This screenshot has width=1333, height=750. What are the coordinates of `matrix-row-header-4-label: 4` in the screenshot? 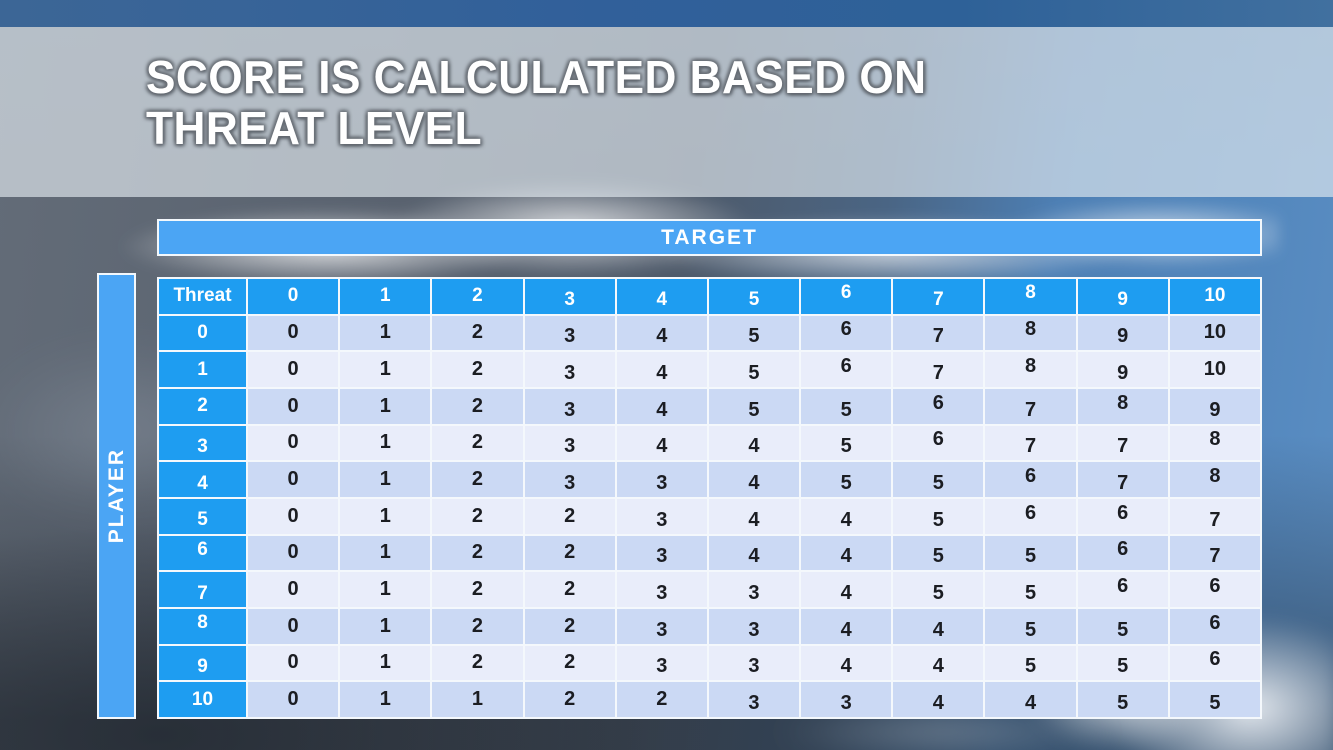 It's located at (202, 483).